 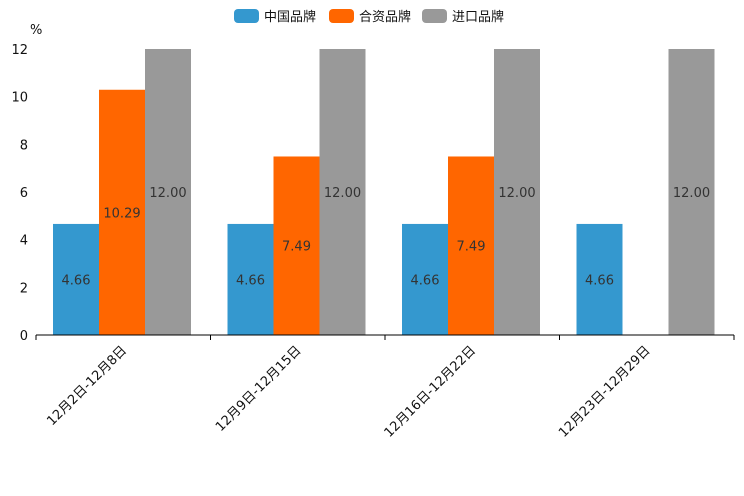 I want to click on y-tick-label-1: 2, so click(x=24, y=288).